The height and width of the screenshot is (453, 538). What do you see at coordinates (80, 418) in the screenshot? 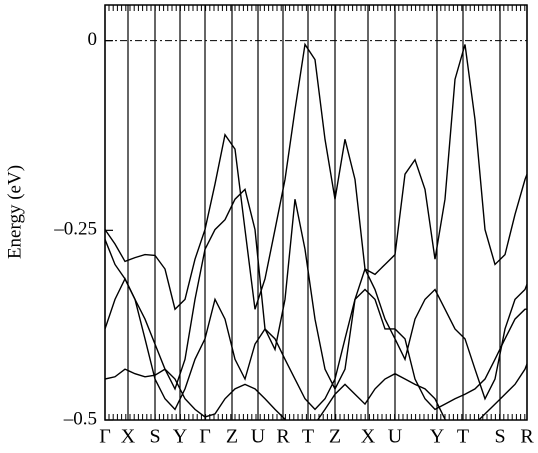
I see `y-tick-label: –0.5` at bounding box center [80, 418].